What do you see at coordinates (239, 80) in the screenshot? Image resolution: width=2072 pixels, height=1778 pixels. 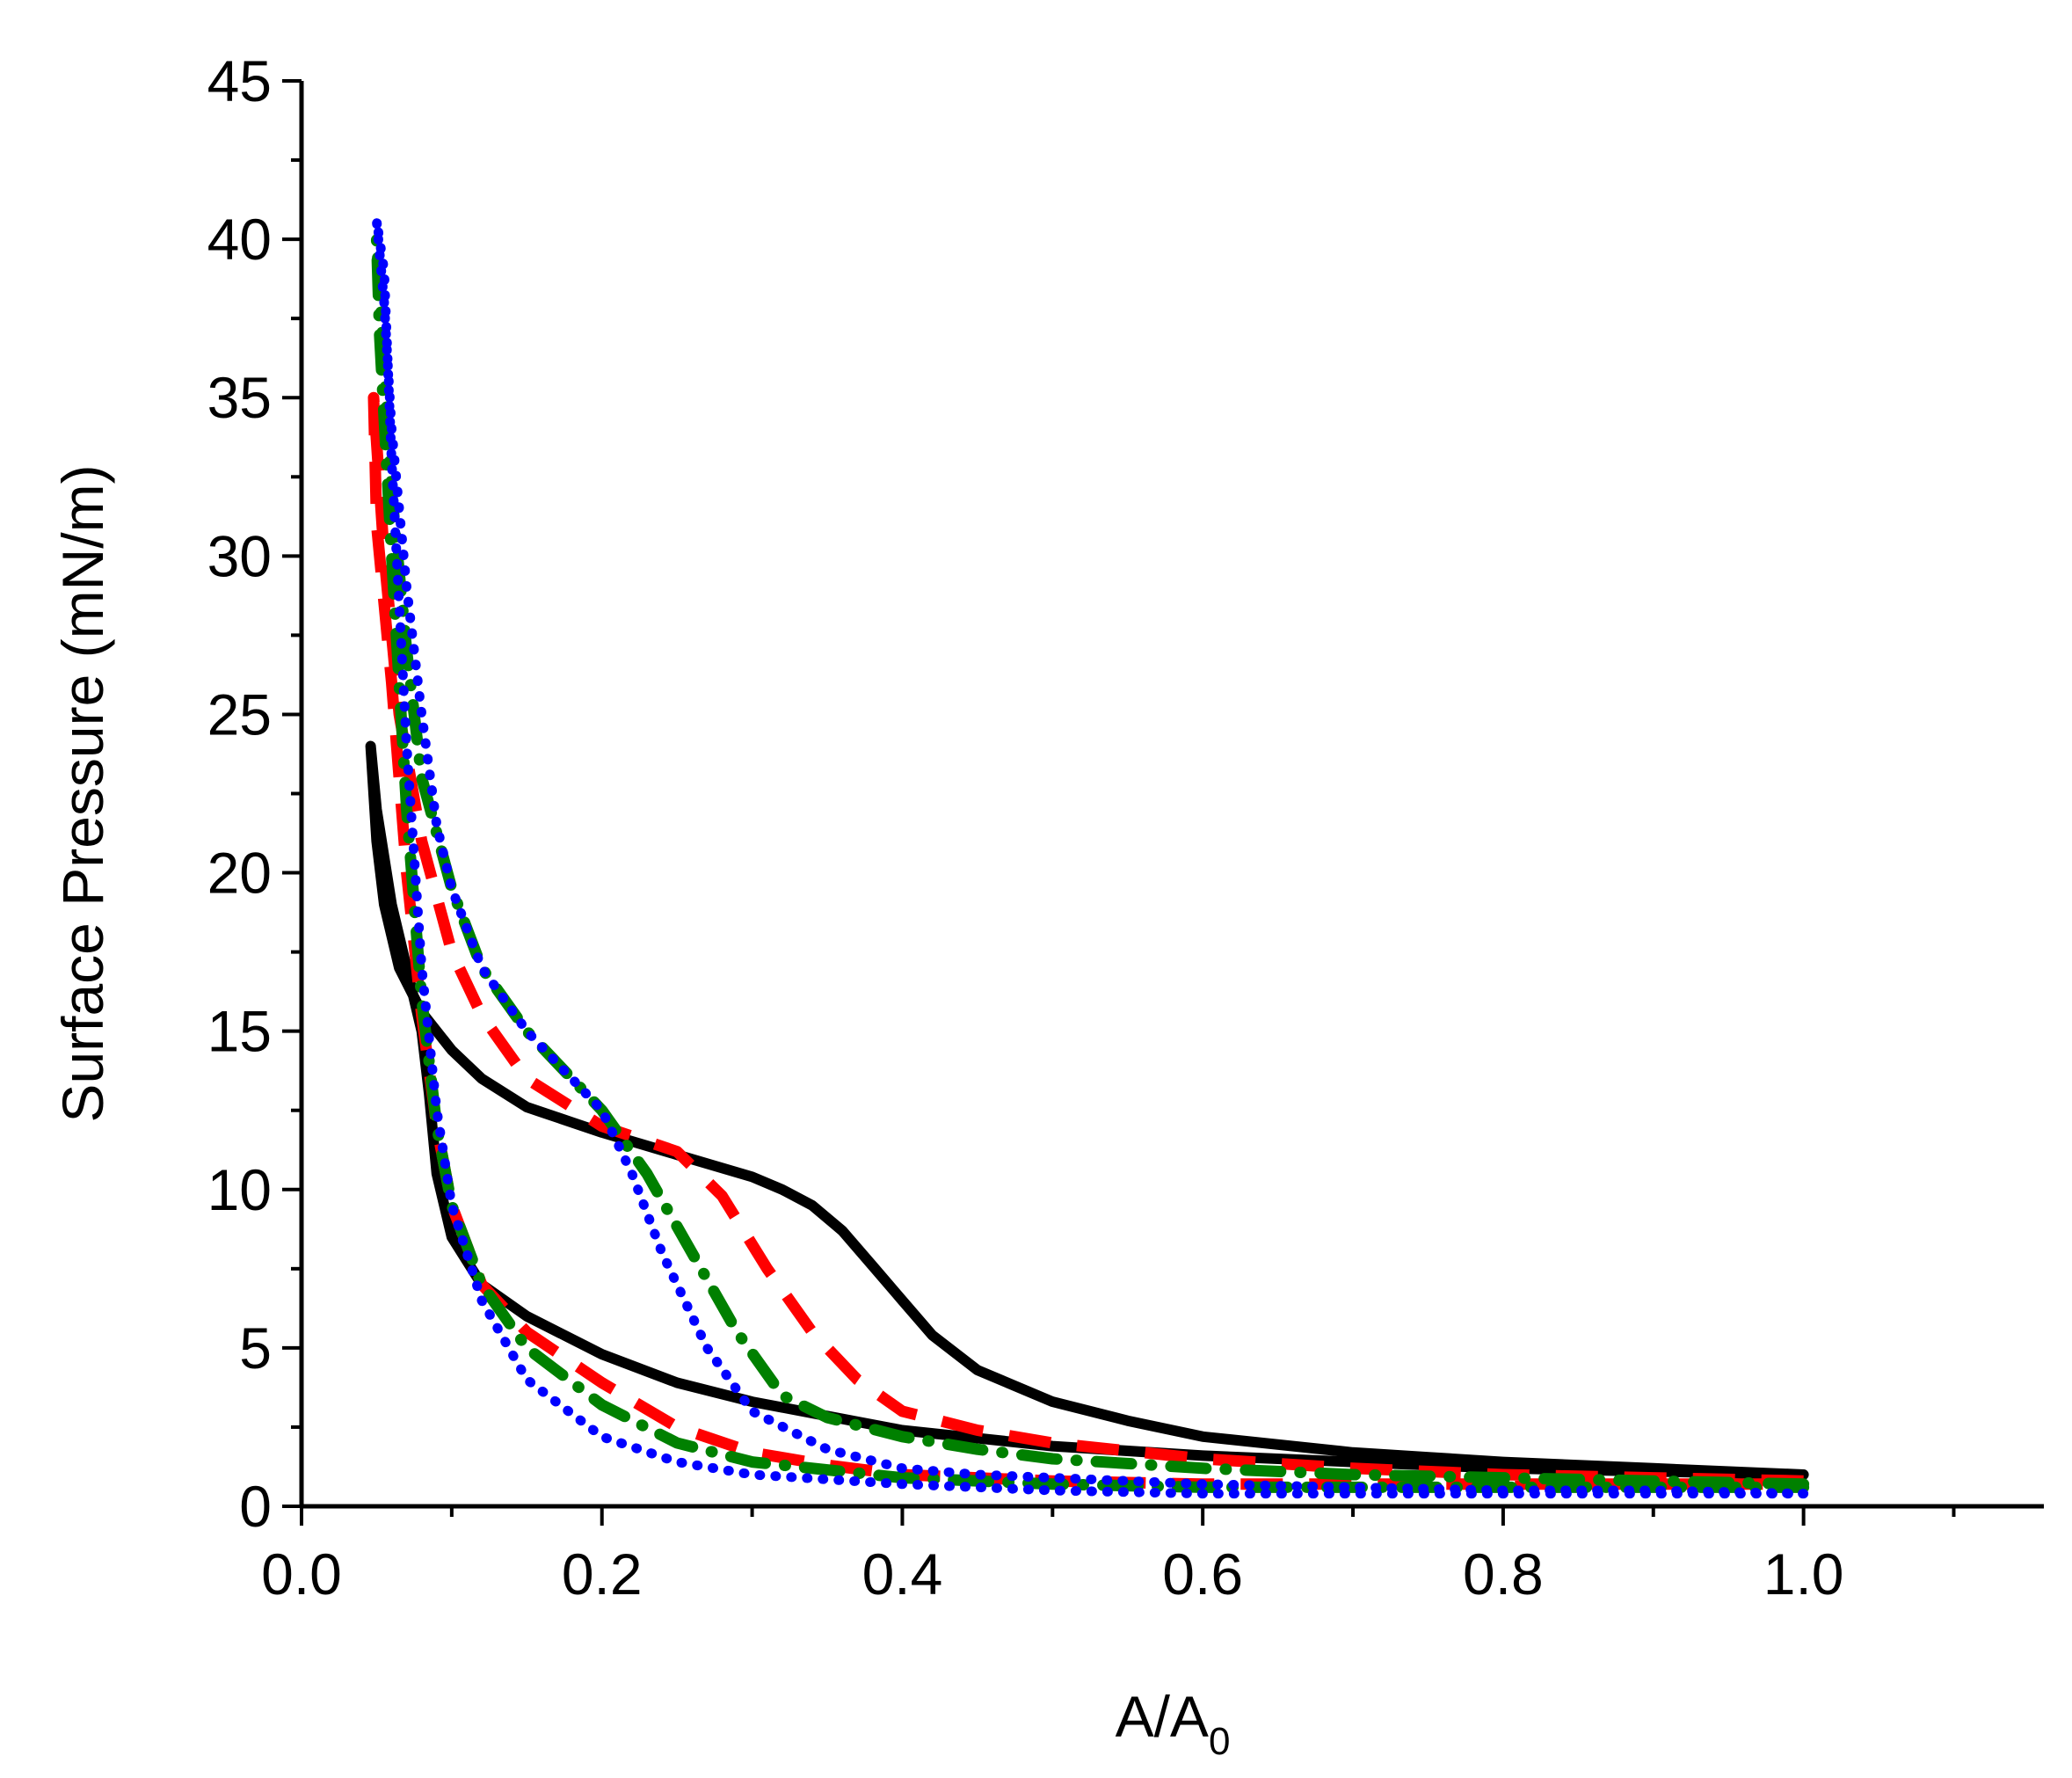 I see `y-tick-label: 45` at bounding box center [239, 80].